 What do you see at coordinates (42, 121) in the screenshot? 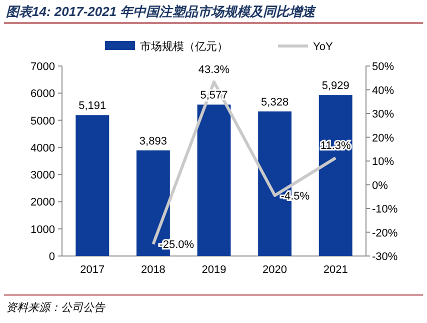
I see `y-tick-label: 5000` at bounding box center [42, 121].